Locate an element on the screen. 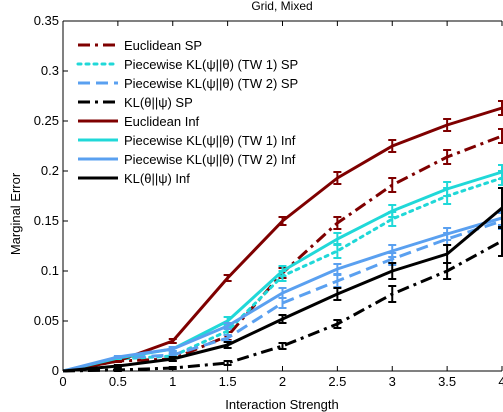 This screenshot has width=503, height=412. x-tick-label: 4 is located at coordinates (500, 381).